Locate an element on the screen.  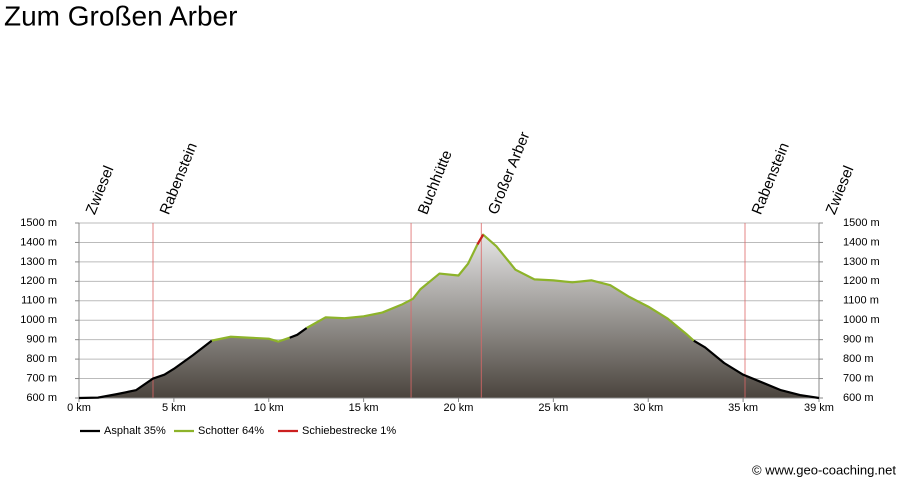
x-tick-label: 5 km is located at coordinates (174, 408).